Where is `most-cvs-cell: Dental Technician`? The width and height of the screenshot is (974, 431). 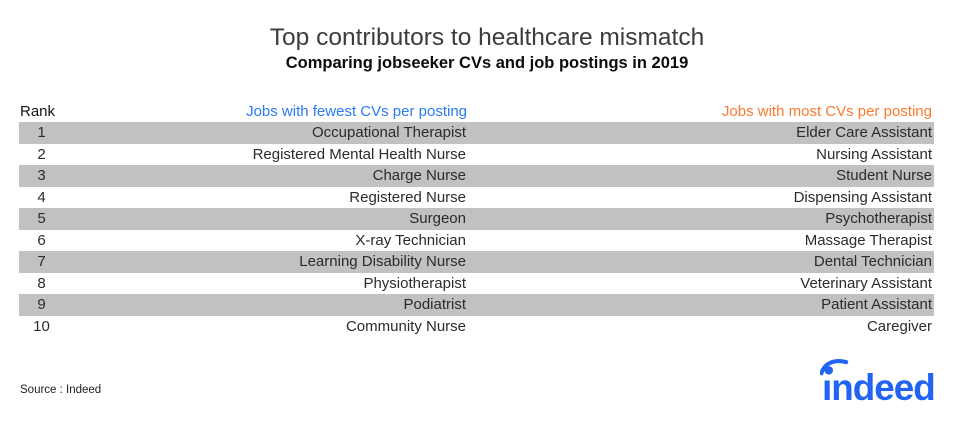
most-cvs-cell: Dental Technician is located at coordinates (872, 262).